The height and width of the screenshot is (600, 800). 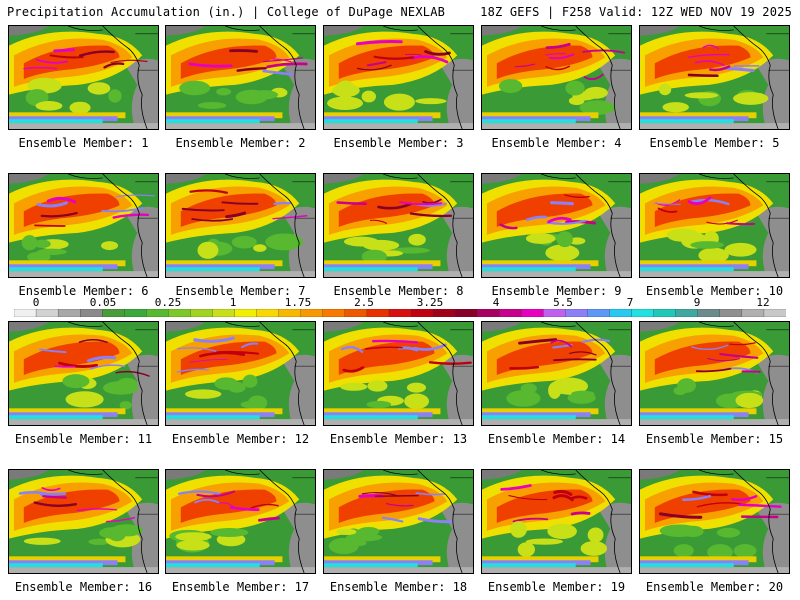 I want to click on ensemble-member-label: Ensemble Member: 8, so click(x=398, y=291).